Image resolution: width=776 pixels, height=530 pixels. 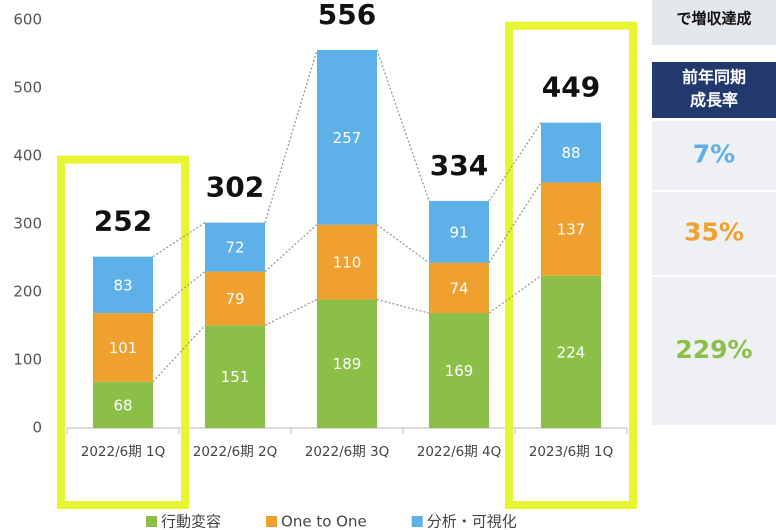 I want to click on growth-rate: 35%, so click(x=714, y=232).